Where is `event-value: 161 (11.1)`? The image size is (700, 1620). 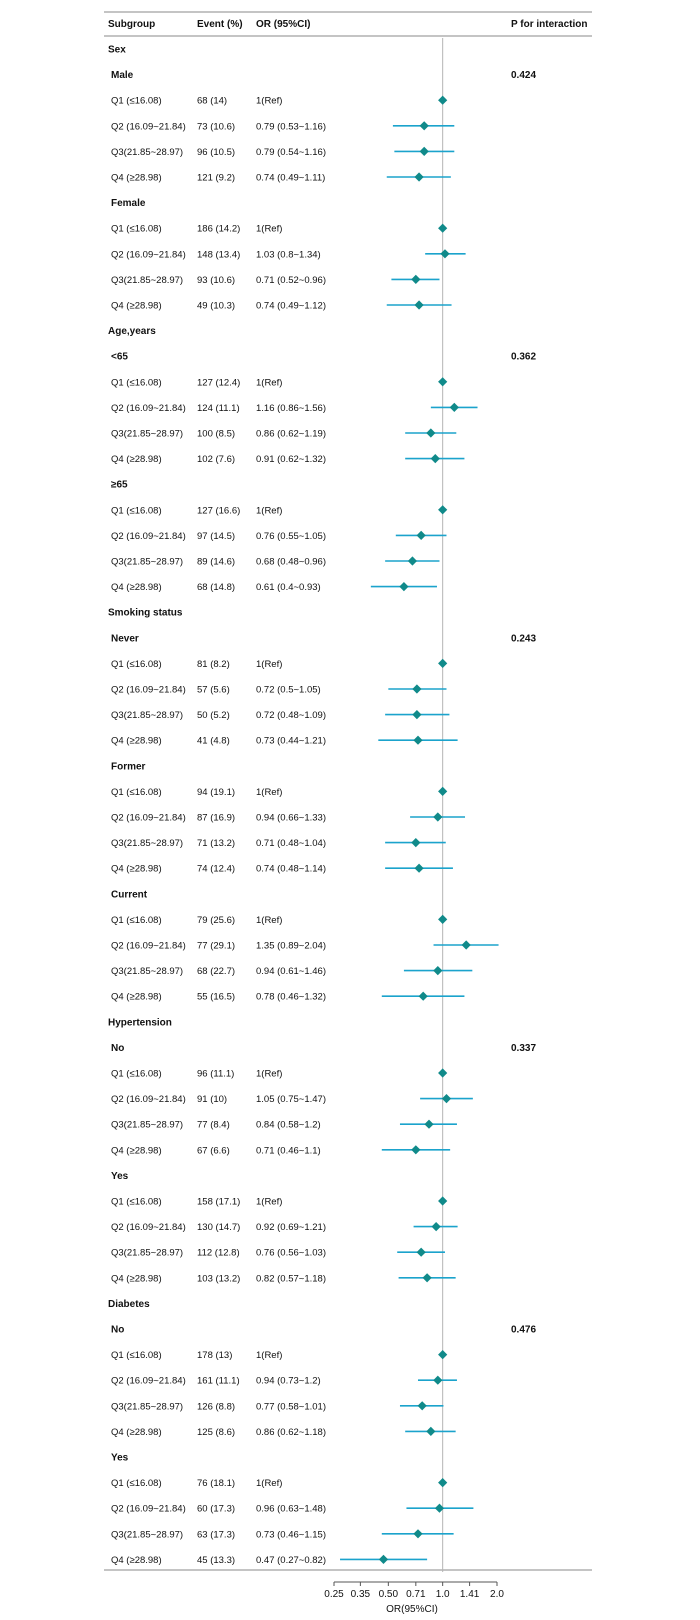 event-value: 161 (11.1) is located at coordinates (218, 1381).